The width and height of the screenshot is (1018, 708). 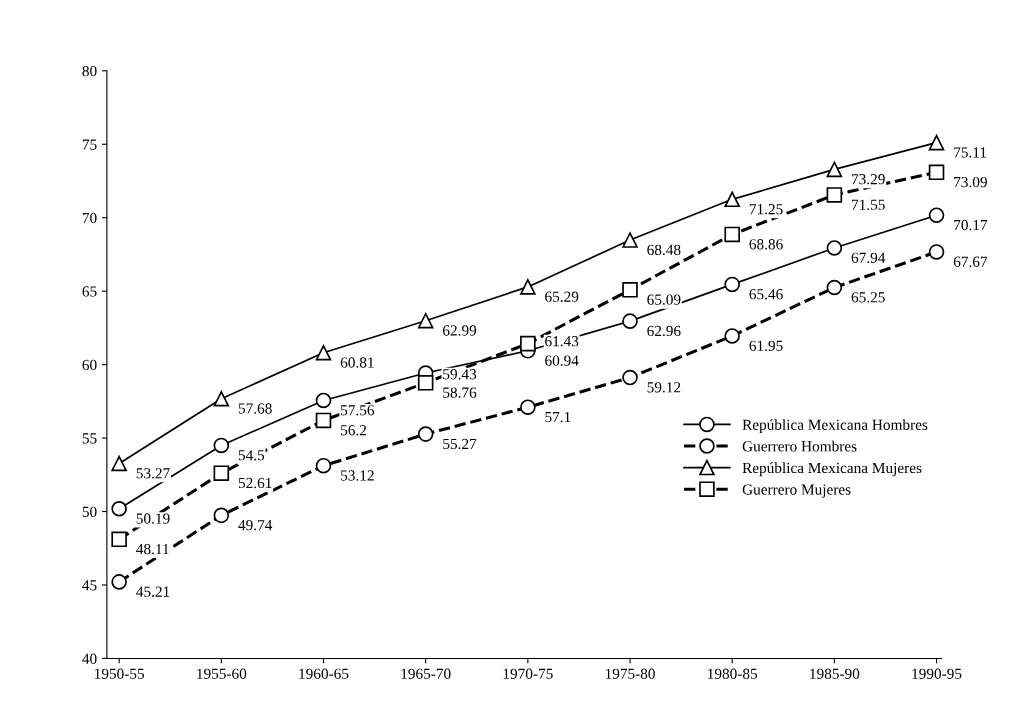 What do you see at coordinates (460, 444) in the screenshot?
I see `data-label: 55.27` at bounding box center [460, 444].